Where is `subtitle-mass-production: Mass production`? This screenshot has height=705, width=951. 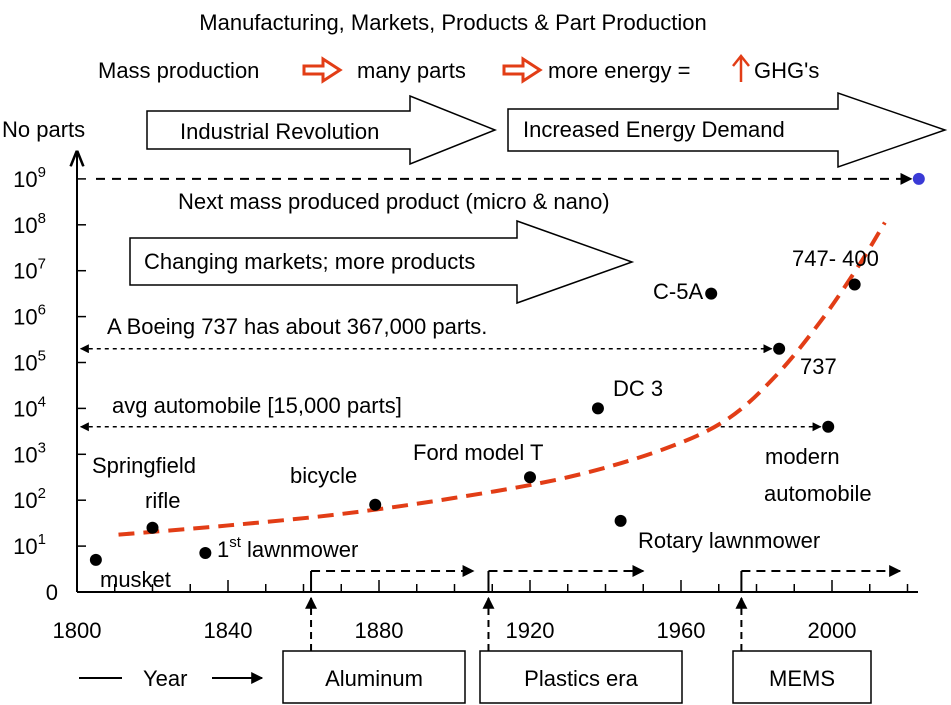 subtitle-mass-production: Mass production is located at coordinates (178, 70).